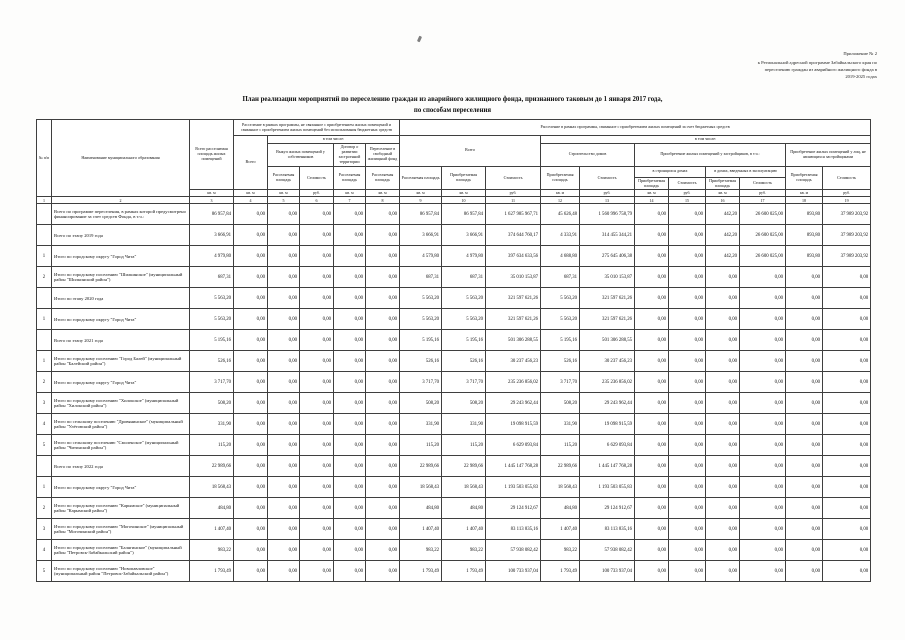 This screenshot has height=640, width=905. I want to click on row-number: 5, so click(44, 445).